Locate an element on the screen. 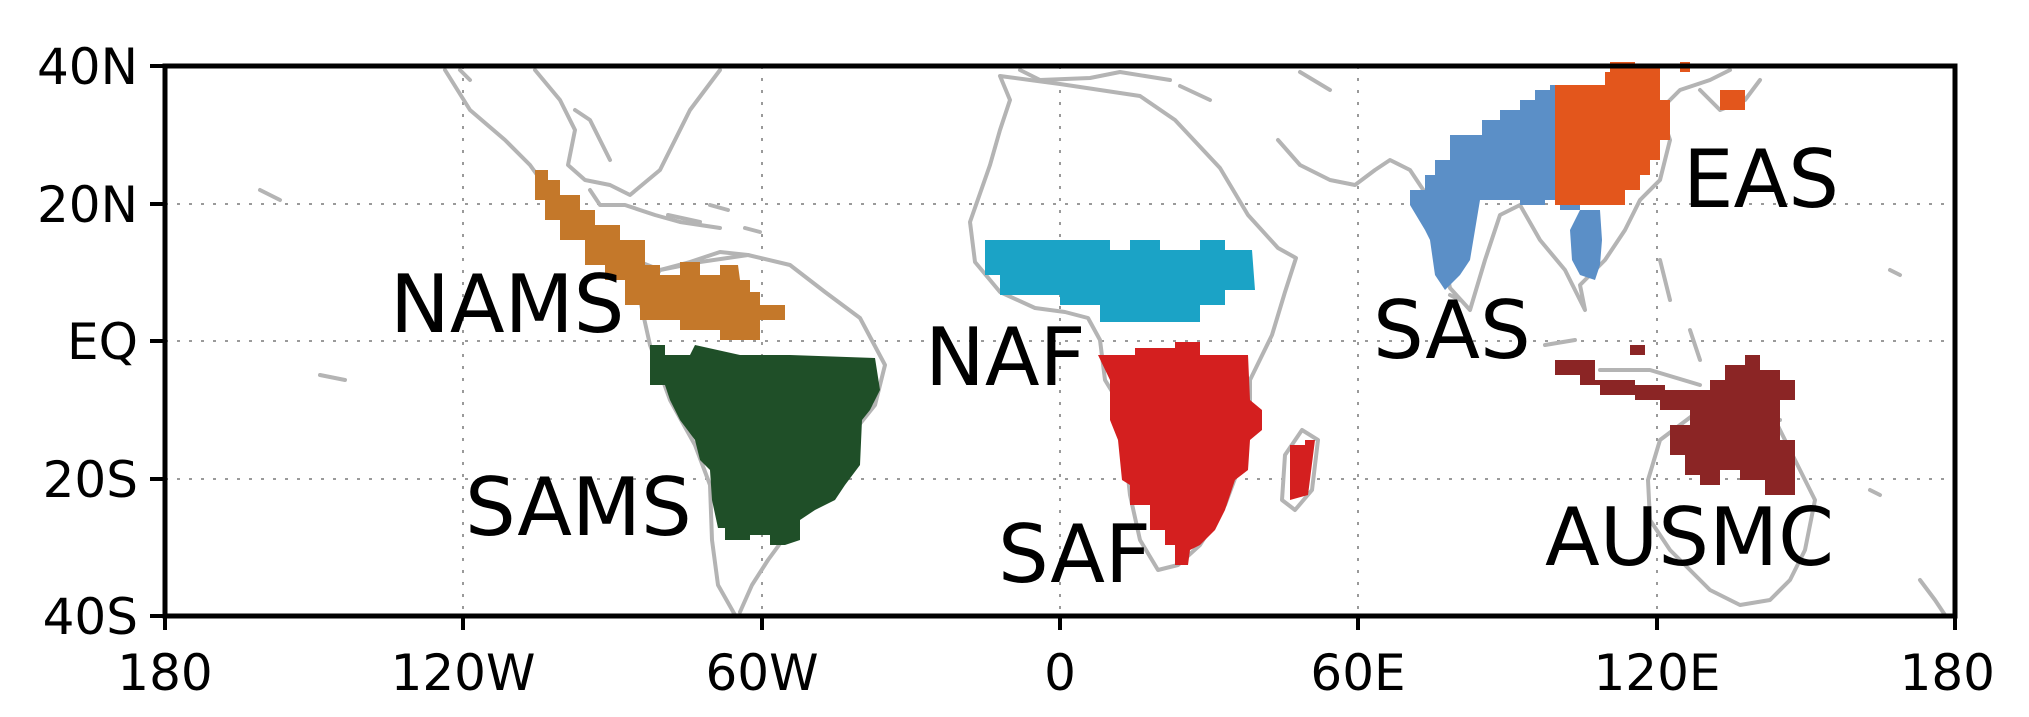 This screenshot has height=717, width=2029. label-sams: SAMS is located at coordinates (578, 507).